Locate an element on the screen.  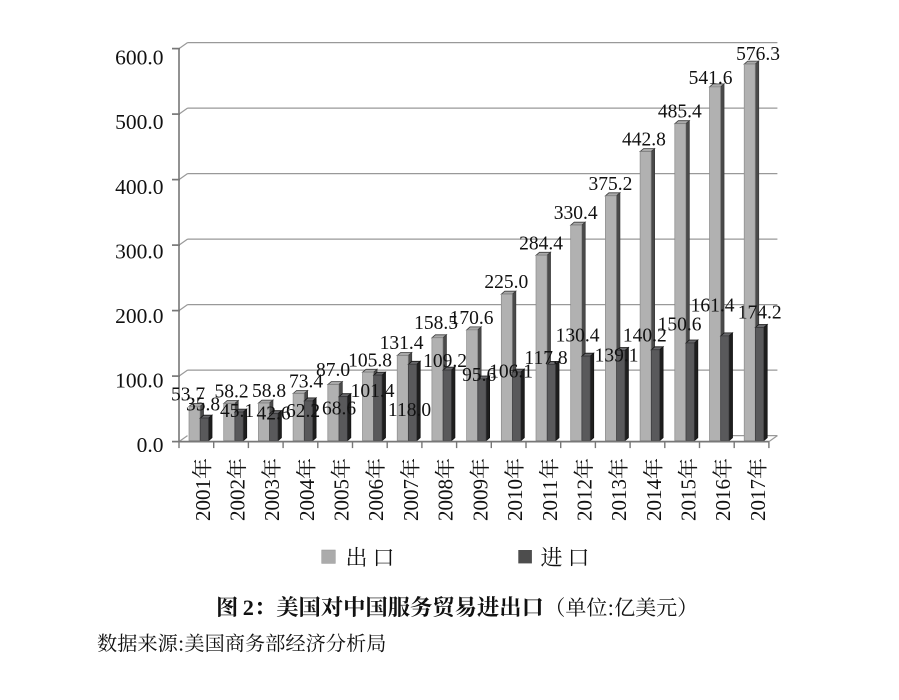
svg-text: 442.8 is located at coordinates (644, 140).